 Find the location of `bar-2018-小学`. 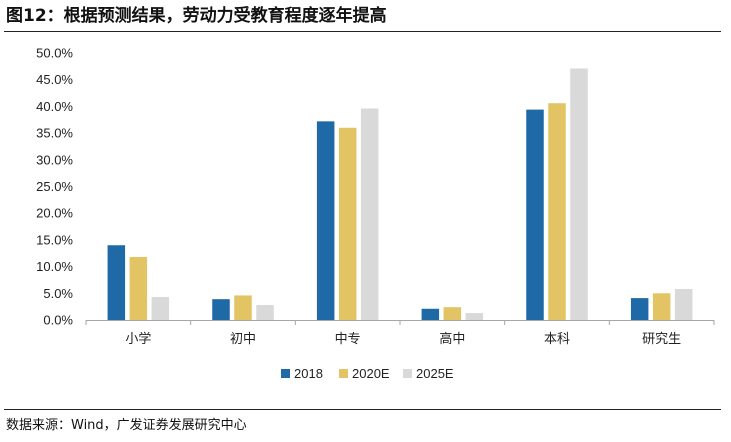

bar-2018-小学 is located at coordinates (116, 282).